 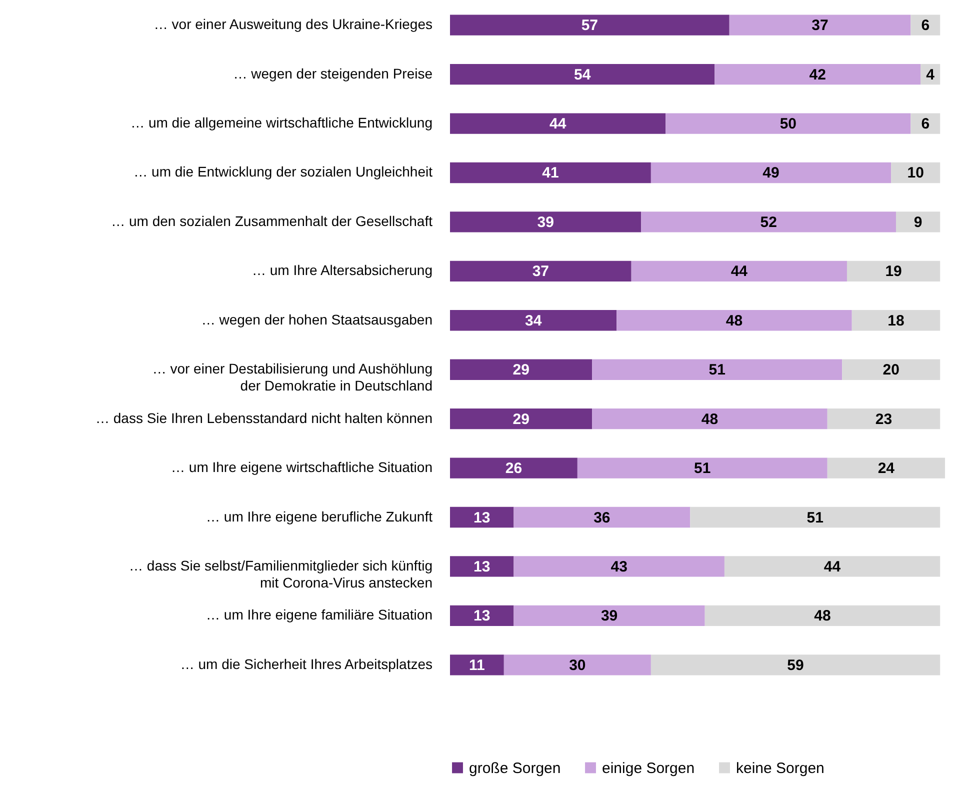 I want to click on data-label: 23, so click(x=883, y=419).